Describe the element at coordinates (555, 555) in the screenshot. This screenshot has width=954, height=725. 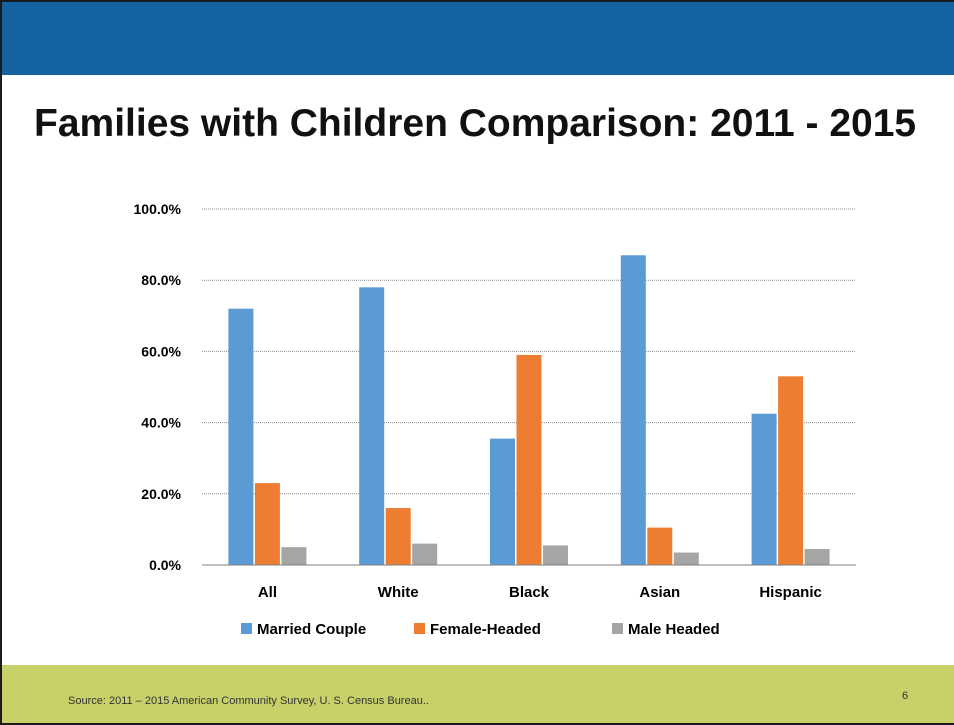
I see `bar-male-headed-black` at that location.